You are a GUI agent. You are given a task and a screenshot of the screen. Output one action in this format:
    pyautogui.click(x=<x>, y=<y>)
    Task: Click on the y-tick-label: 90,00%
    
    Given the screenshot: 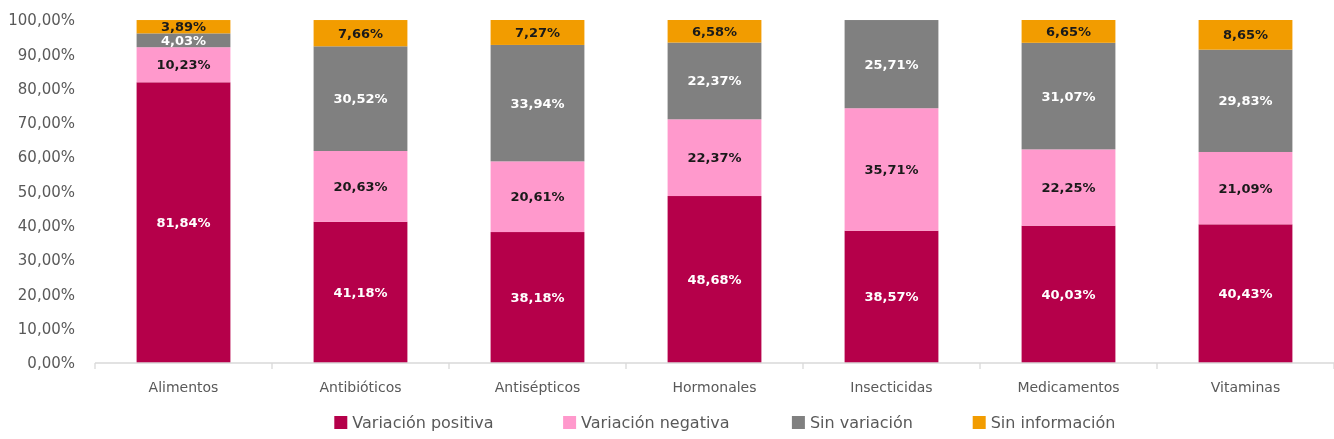 What is the action you would take?
    pyautogui.click(x=46, y=54)
    